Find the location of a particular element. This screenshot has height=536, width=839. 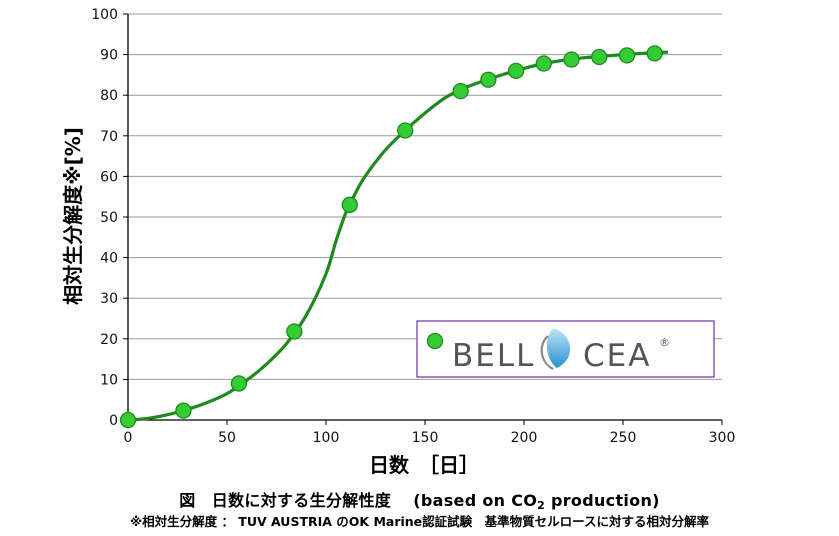

x-tick-label: 0 is located at coordinates (128, 438).